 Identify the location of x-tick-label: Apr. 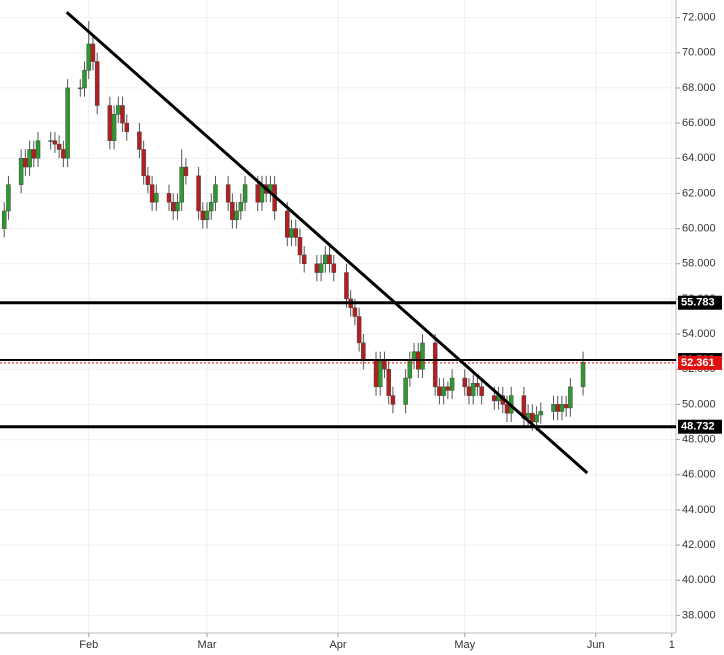
(337, 645).